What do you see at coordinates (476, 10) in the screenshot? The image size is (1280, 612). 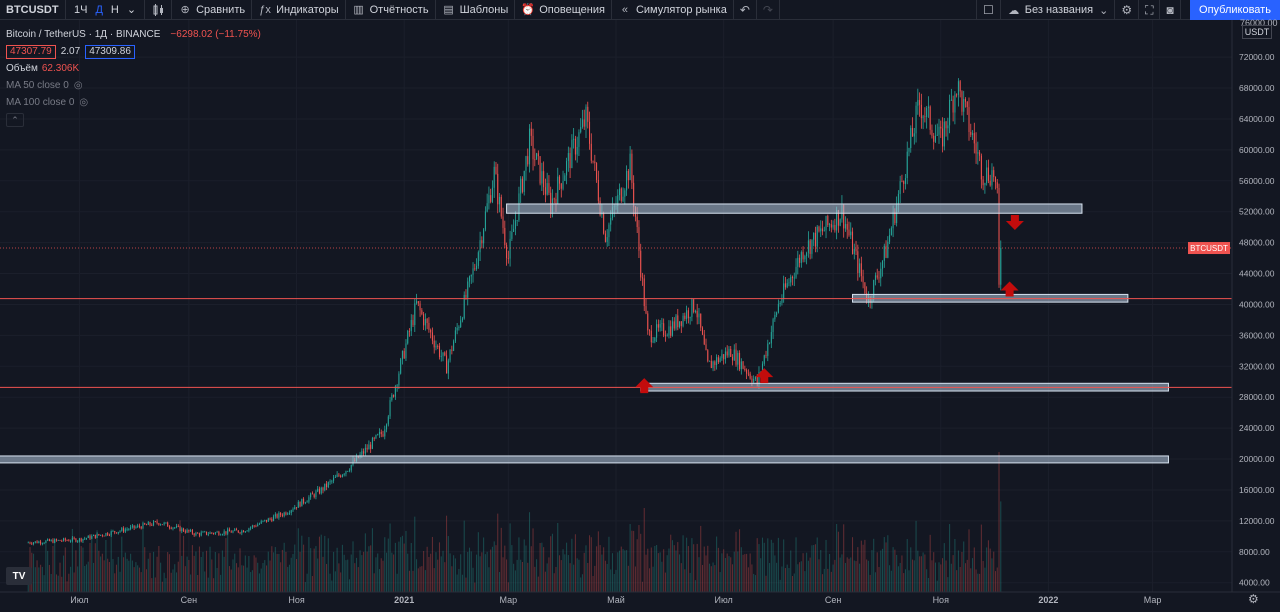 I see `templates-button: ▤ Шаблоны` at bounding box center [476, 10].